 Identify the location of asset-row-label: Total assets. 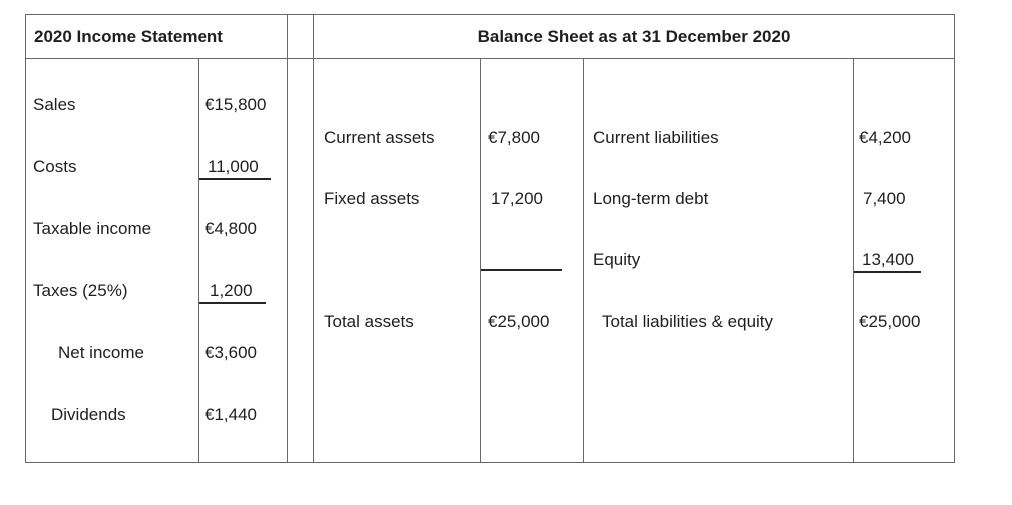
(369, 321).